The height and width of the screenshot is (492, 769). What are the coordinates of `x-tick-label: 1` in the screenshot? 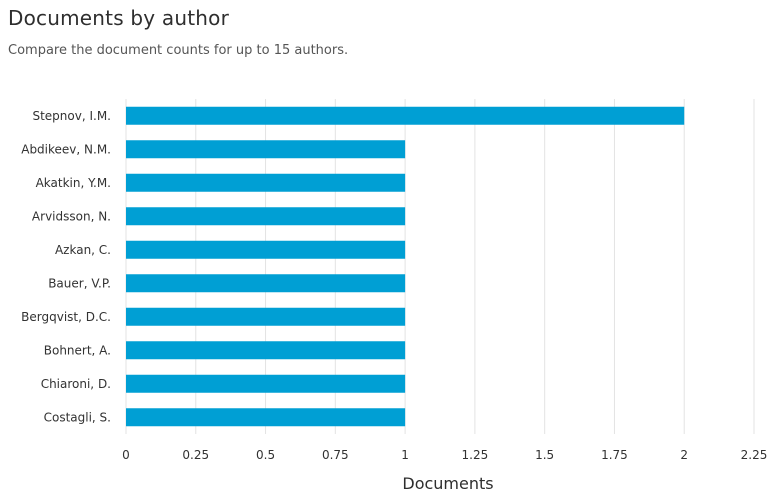 It's located at (405, 455).